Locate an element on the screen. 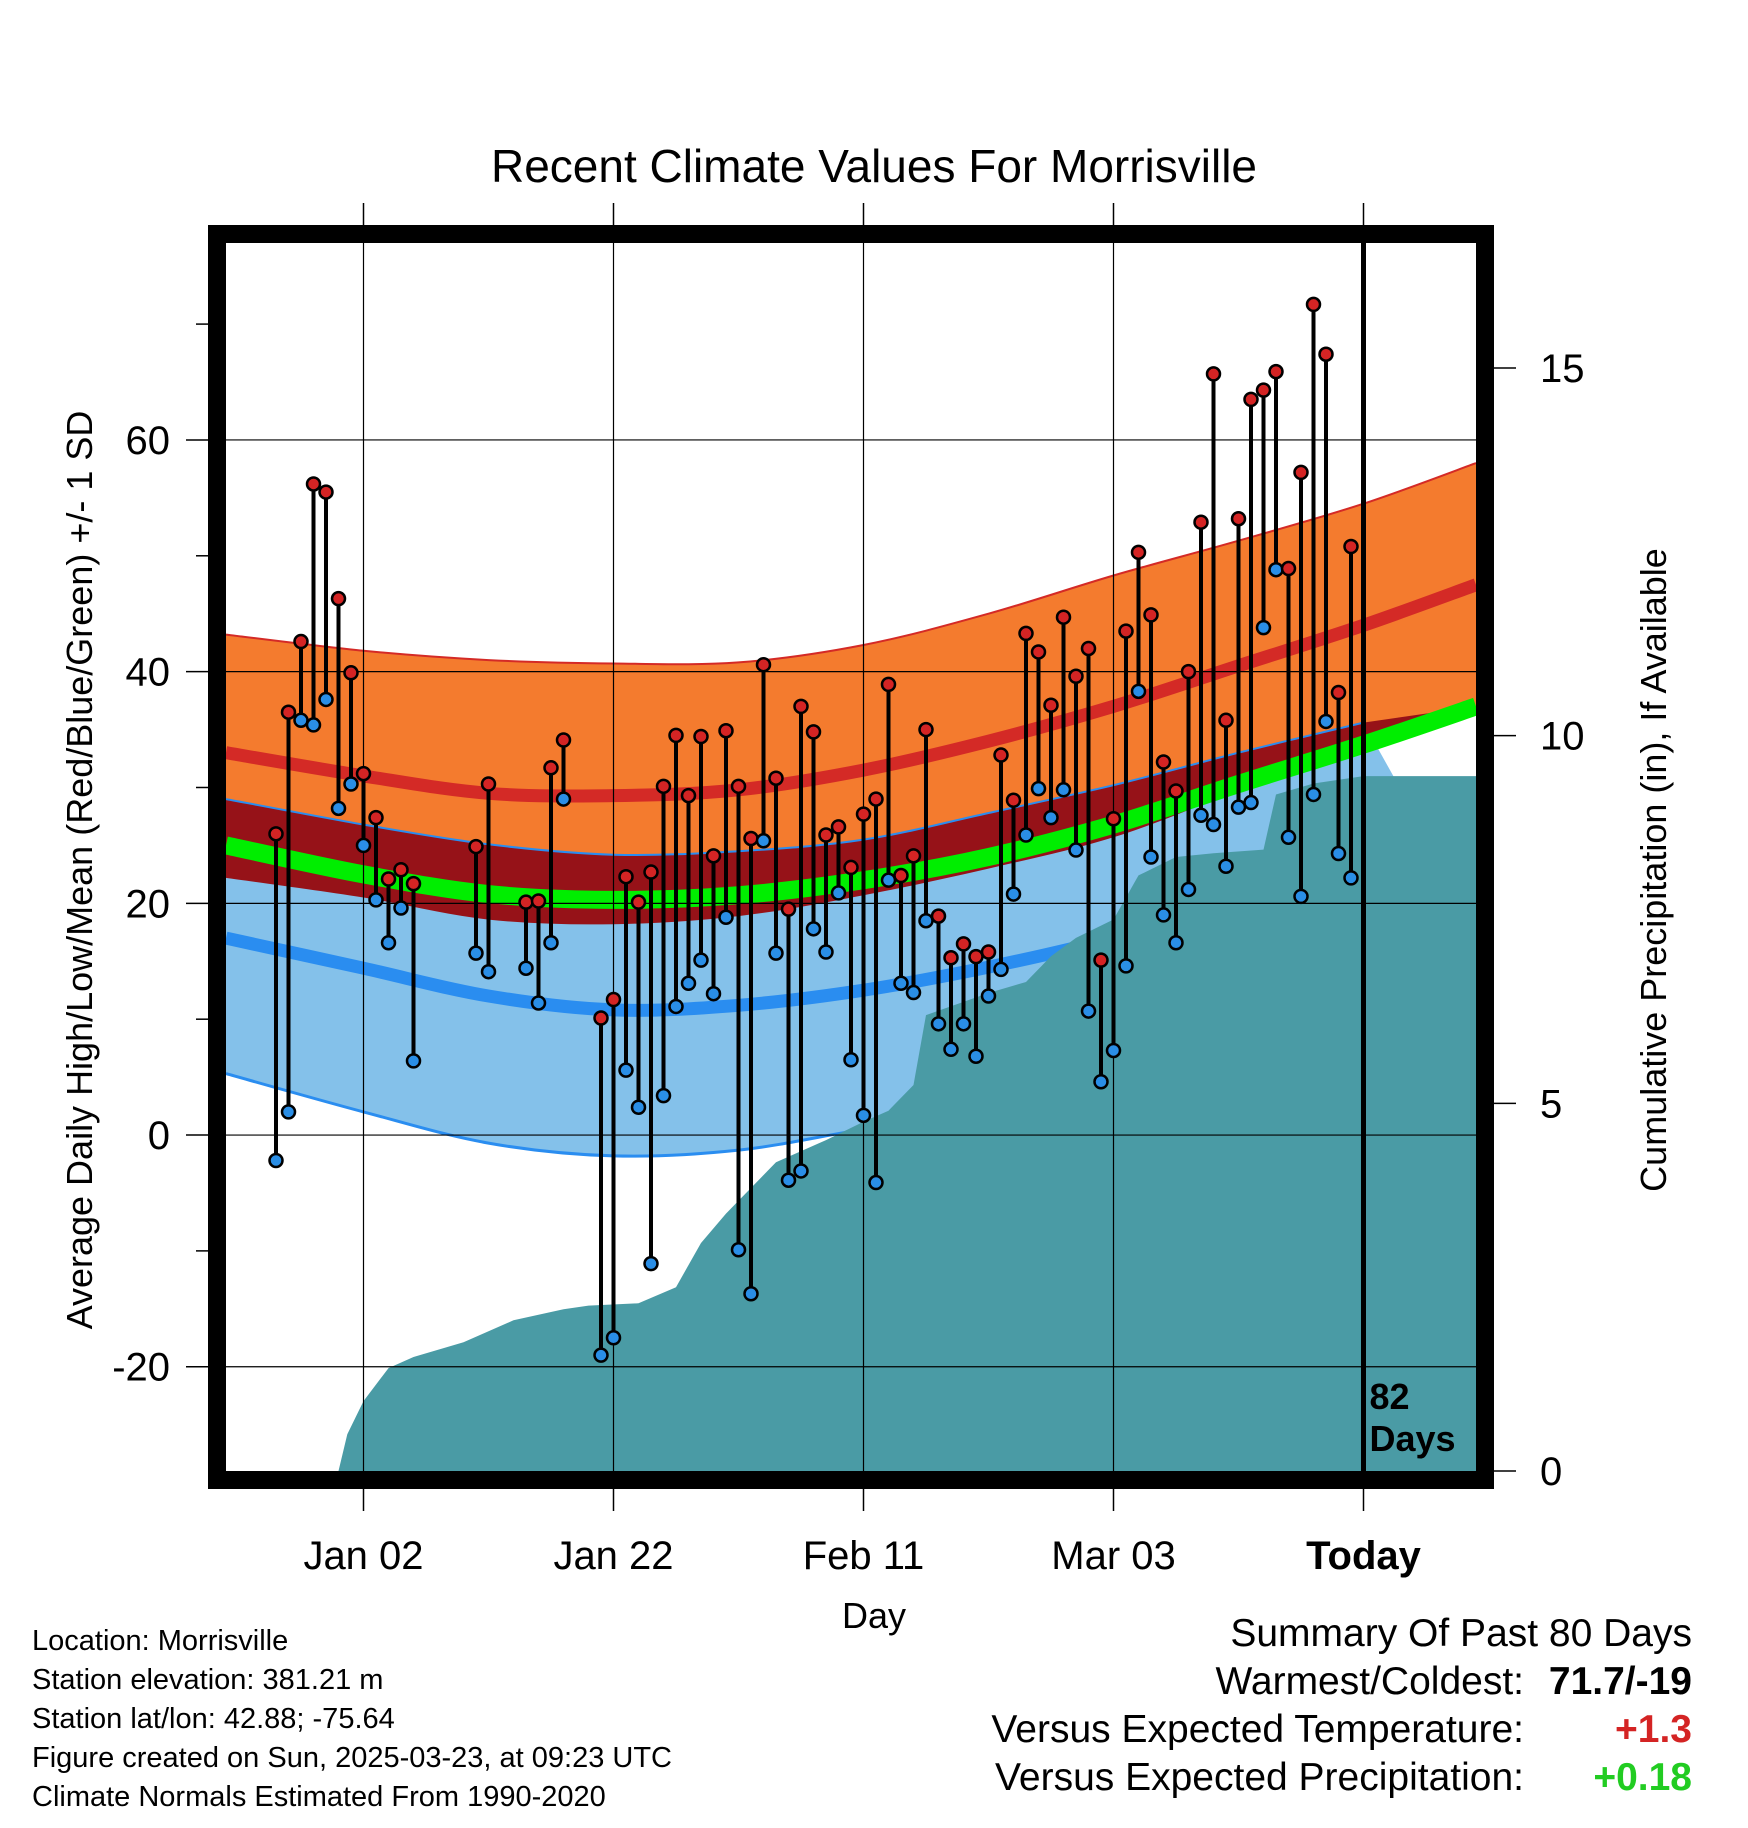 The height and width of the screenshot is (1828, 1748). x-tick-label: Feb 11 is located at coordinates (864, 1556).